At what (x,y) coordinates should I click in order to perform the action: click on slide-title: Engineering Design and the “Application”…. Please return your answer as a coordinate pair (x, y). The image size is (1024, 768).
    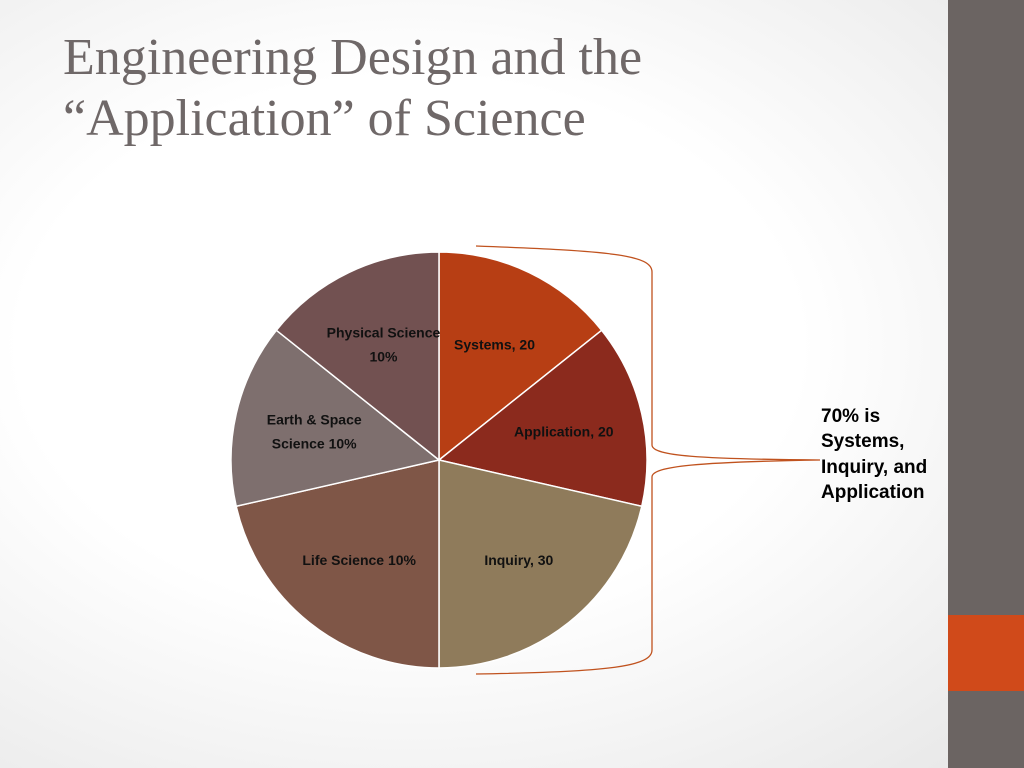
    Looking at the image, I should click on (493, 89).